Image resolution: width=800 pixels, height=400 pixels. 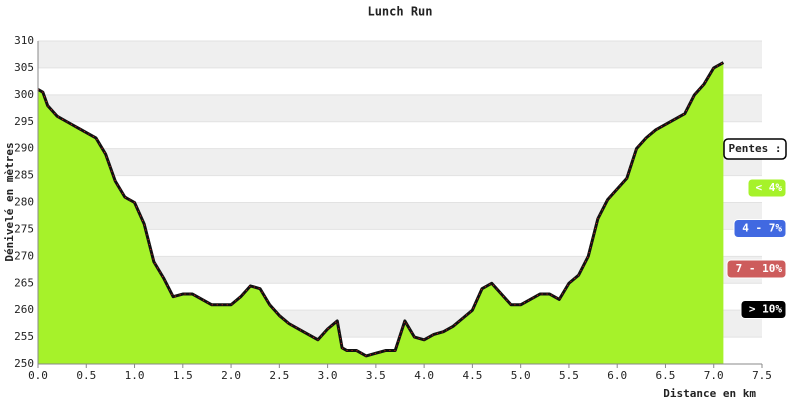 What do you see at coordinates (86, 375) in the screenshot?
I see `x-tick-label: 0.5` at bounding box center [86, 375].